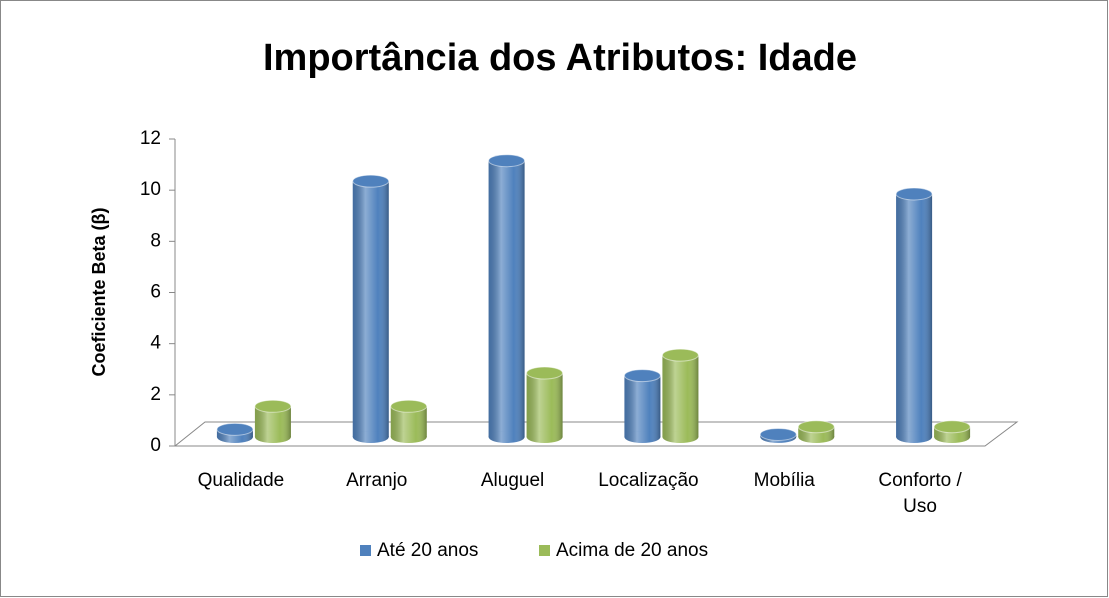  What do you see at coordinates (155, 240) in the screenshot?
I see `y-tick-label: 8` at bounding box center [155, 240].